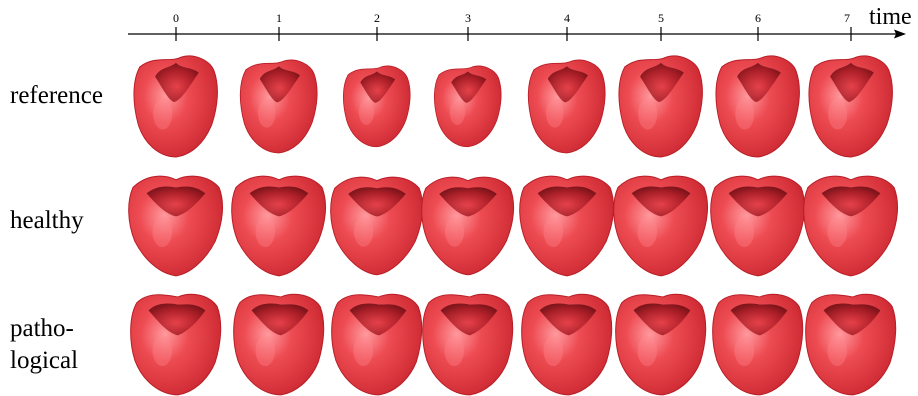 The height and width of the screenshot is (396, 918). What do you see at coordinates (520, 22) in the screenshot?
I see `time-axis: time 0 1 2 3 4 5 6 7` at bounding box center [520, 22].